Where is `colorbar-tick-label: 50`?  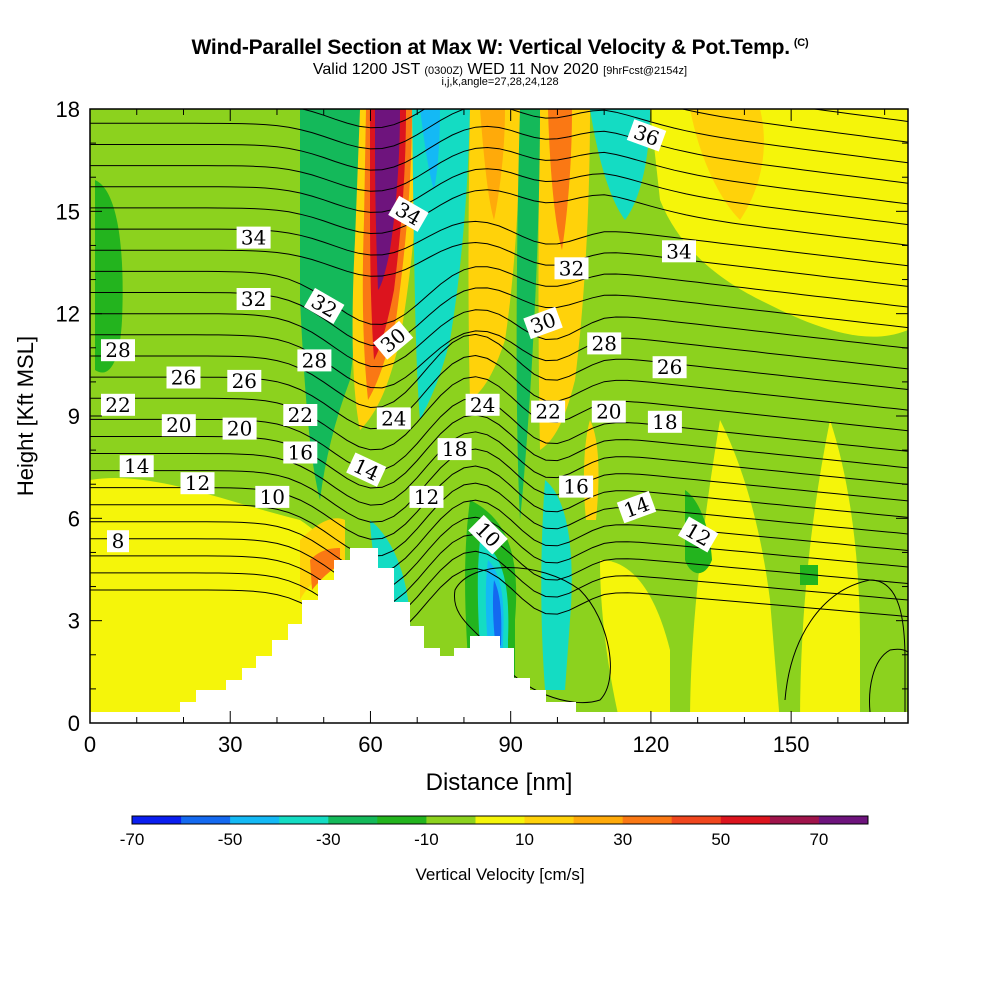
colorbar-tick-label: 50 is located at coordinates (720, 839).